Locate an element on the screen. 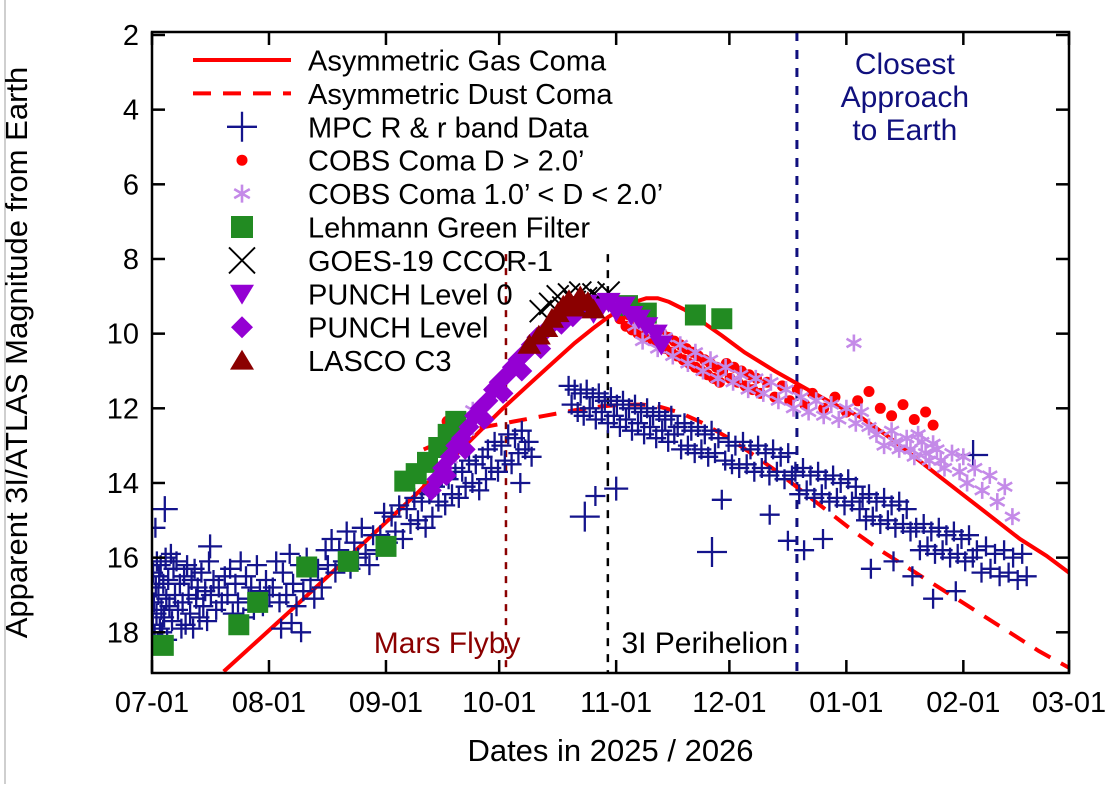  y-tick-label: 10 is located at coordinates (123, 335).